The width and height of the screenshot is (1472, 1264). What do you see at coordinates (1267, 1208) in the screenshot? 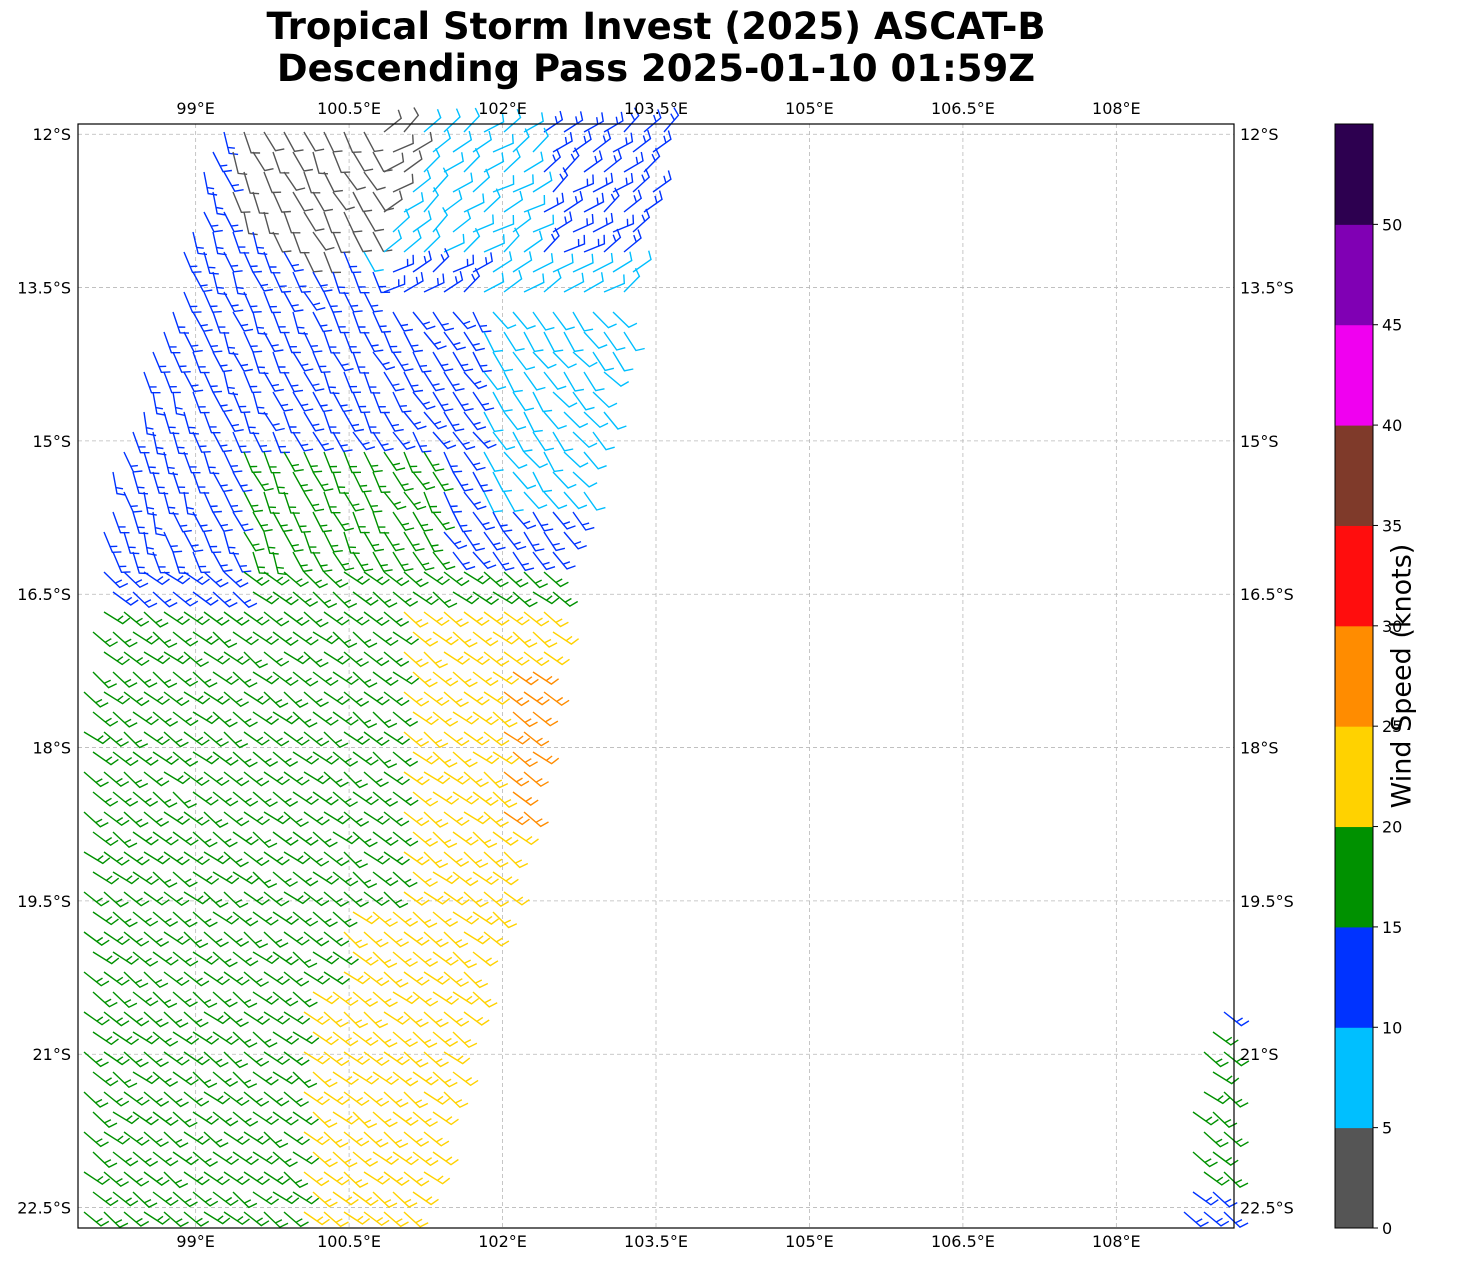
I see `lat-tick-label: 22.5°S` at bounding box center [1267, 1208].